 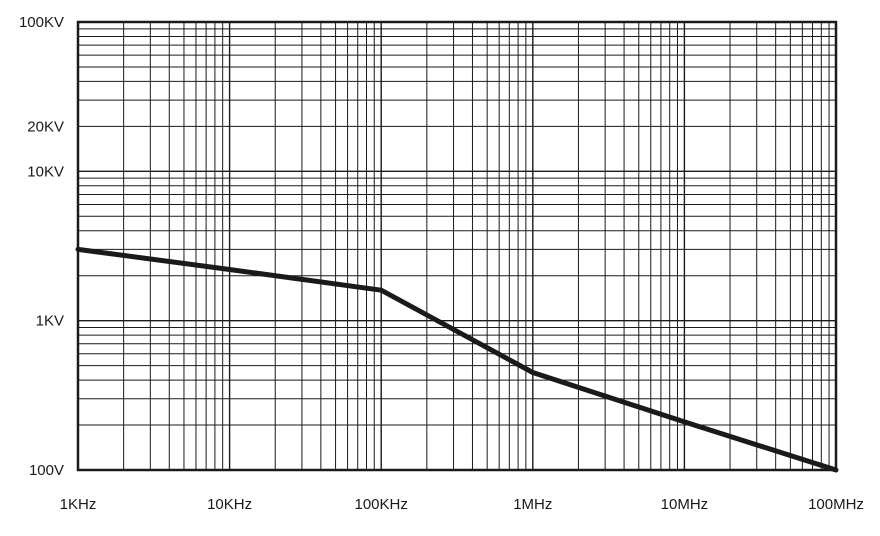 What do you see at coordinates (532, 504) in the screenshot?
I see `x-tick-label: 1MHz` at bounding box center [532, 504].